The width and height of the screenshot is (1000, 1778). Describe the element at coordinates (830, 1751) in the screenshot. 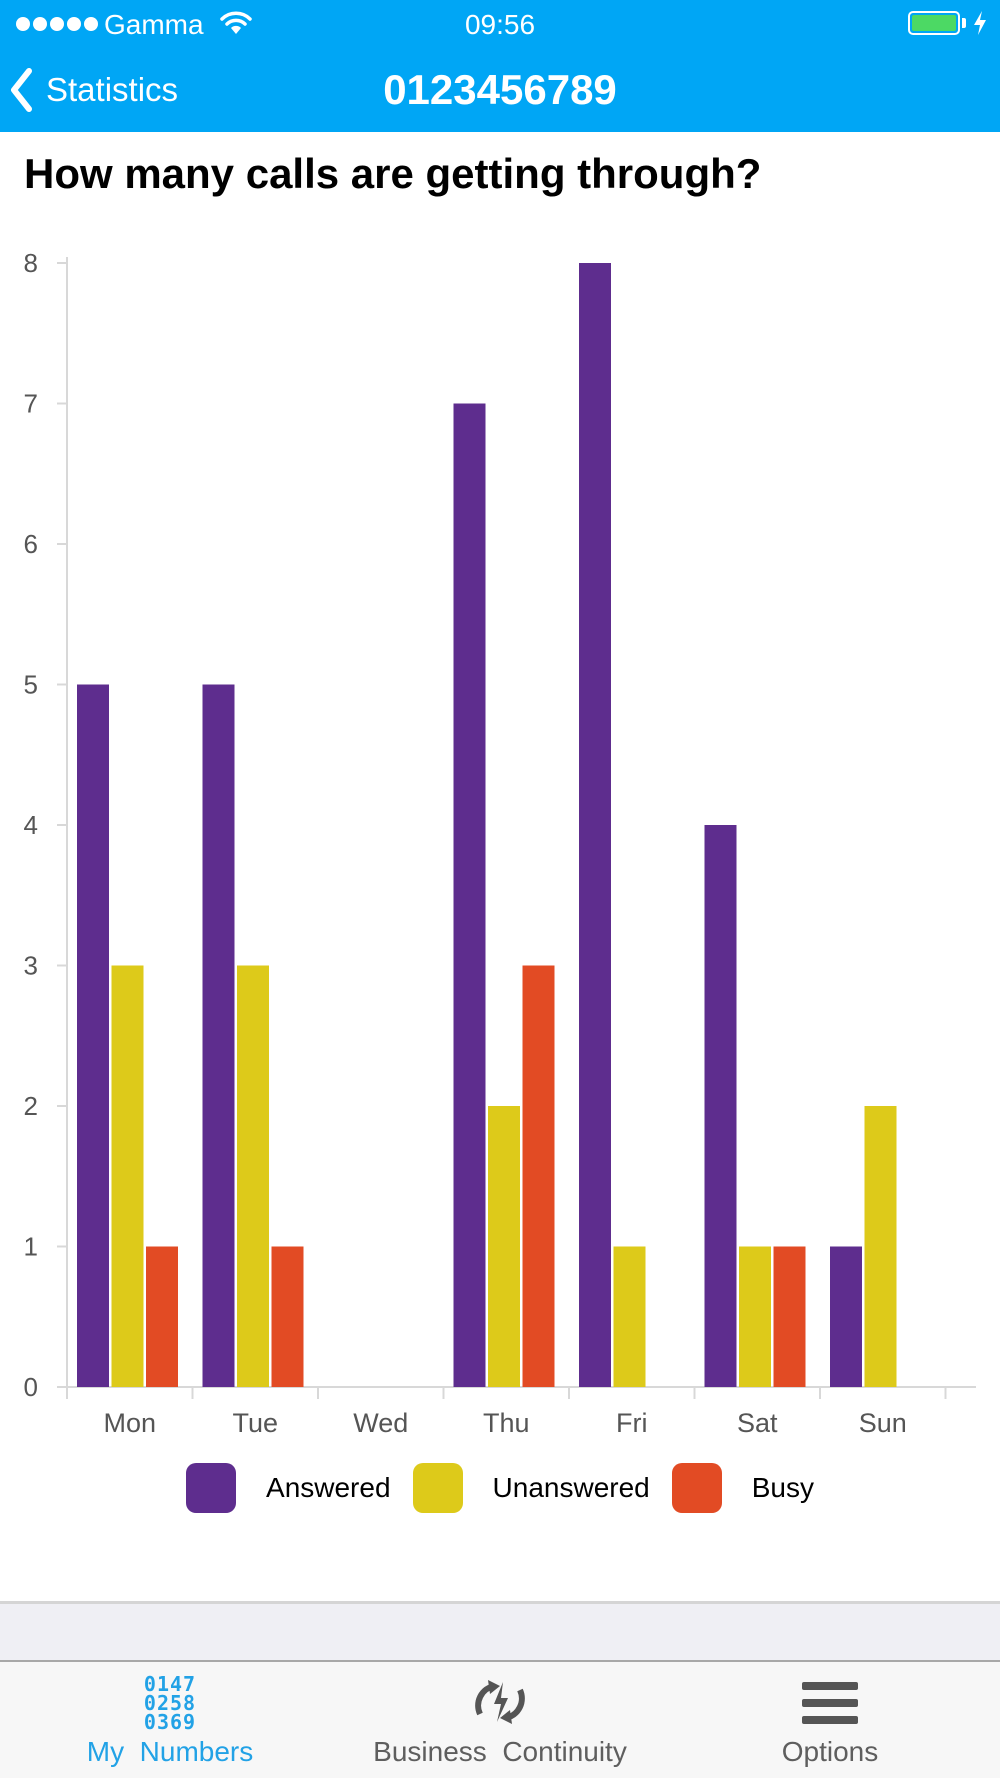

I see `tab-label-options: Options` at that location.